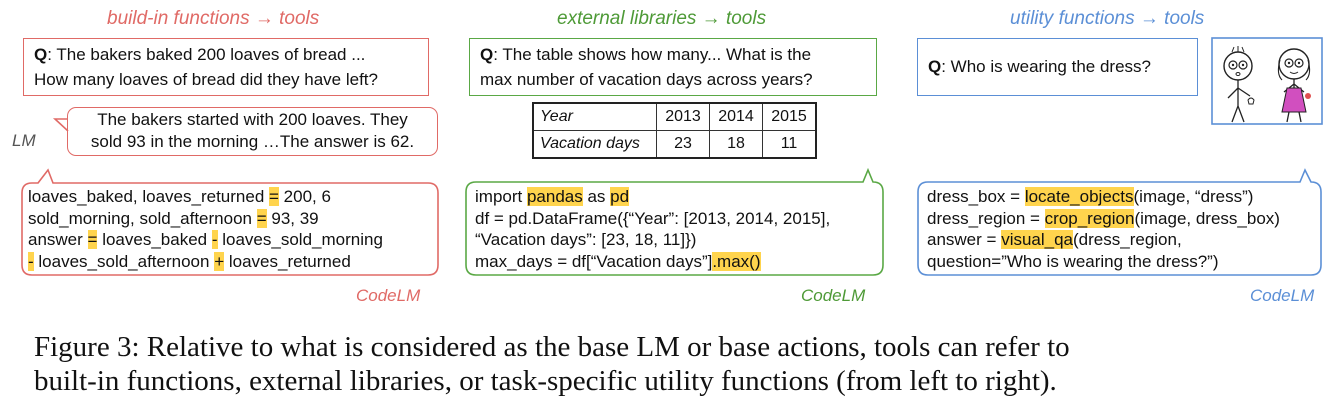 The width and height of the screenshot is (1339, 406). What do you see at coordinates (789, 116) in the screenshot?
I see `table-cell: 2015` at bounding box center [789, 116].